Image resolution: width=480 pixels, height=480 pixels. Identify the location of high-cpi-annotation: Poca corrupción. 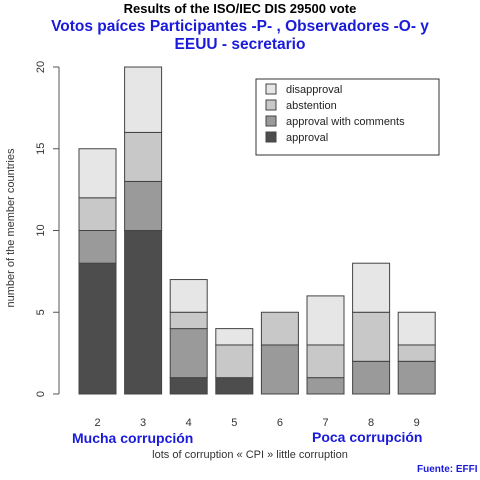
(367, 437).